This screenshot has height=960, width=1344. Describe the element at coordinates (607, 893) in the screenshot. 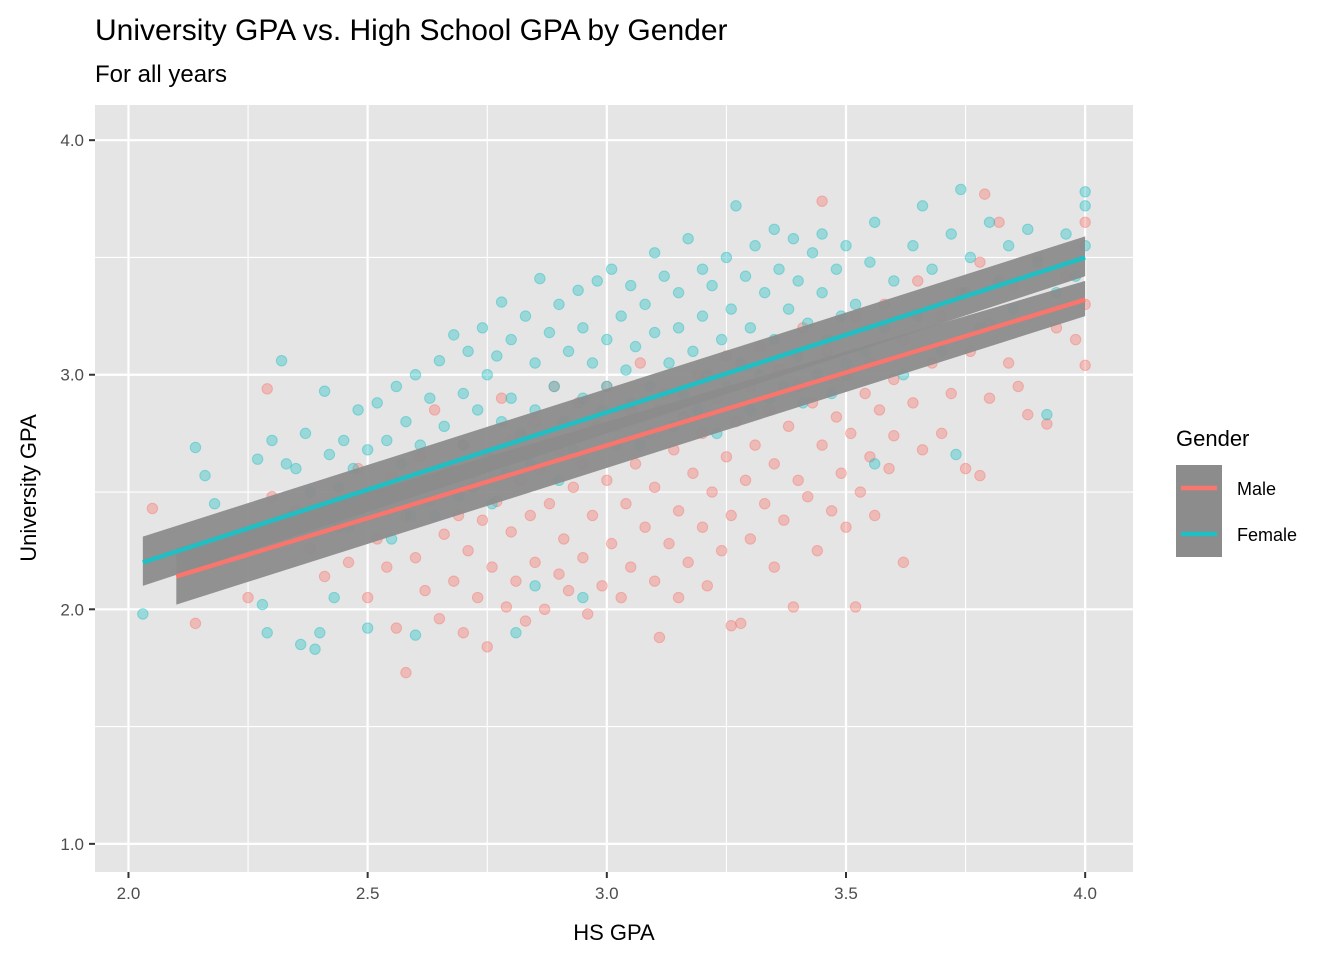

I see `x-tick-label: 3.0` at that location.